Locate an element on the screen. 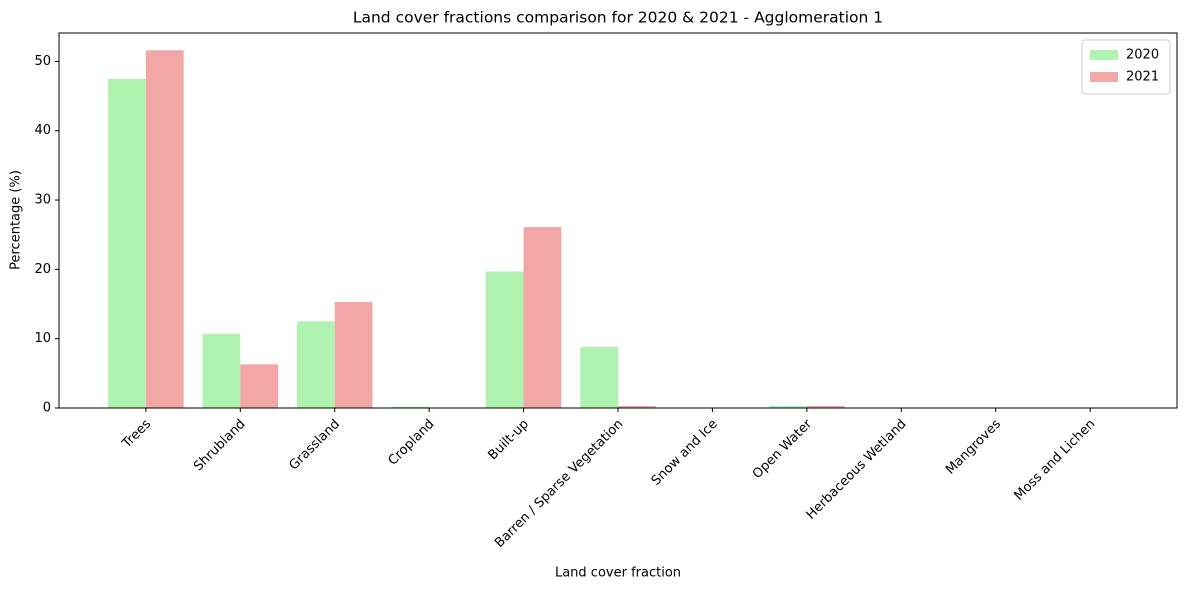 This screenshot has width=1189, height=594. x-tick-label: Grassland is located at coordinates (314, 445).